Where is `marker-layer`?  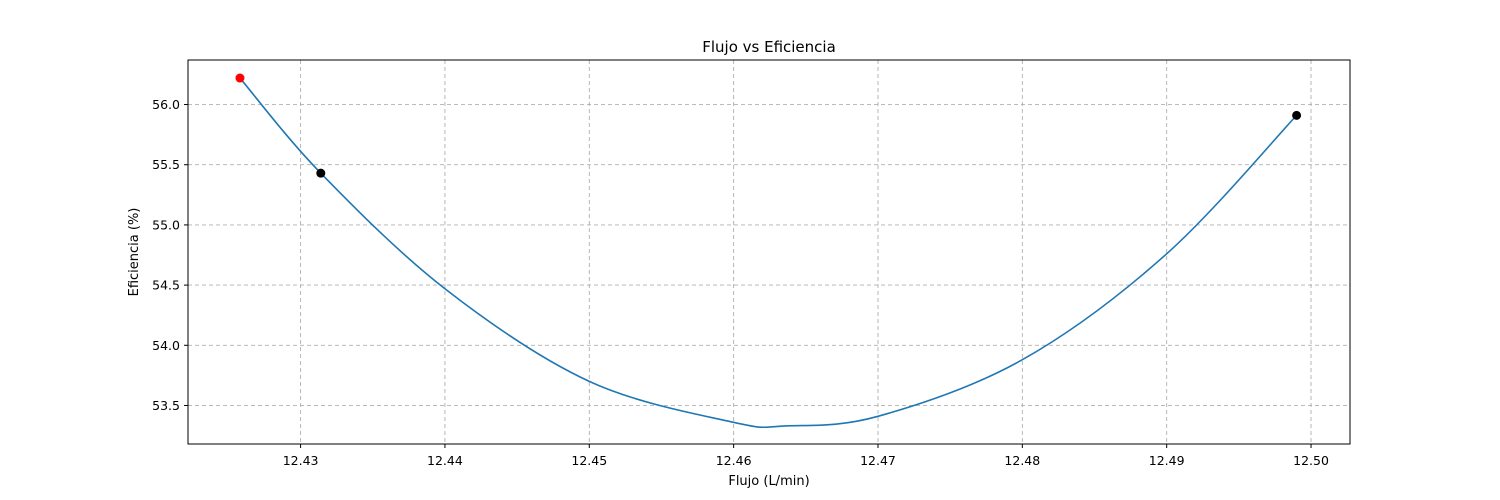 marker-layer is located at coordinates (768, 125).